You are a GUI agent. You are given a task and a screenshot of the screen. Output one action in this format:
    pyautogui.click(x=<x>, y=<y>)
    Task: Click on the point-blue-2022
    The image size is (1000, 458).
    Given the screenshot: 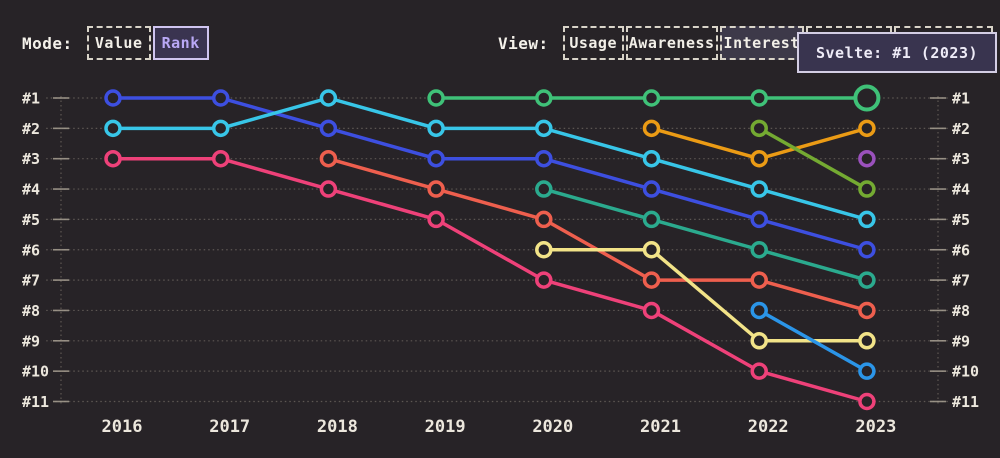 What is the action you would take?
    pyautogui.click(x=759, y=219)
    